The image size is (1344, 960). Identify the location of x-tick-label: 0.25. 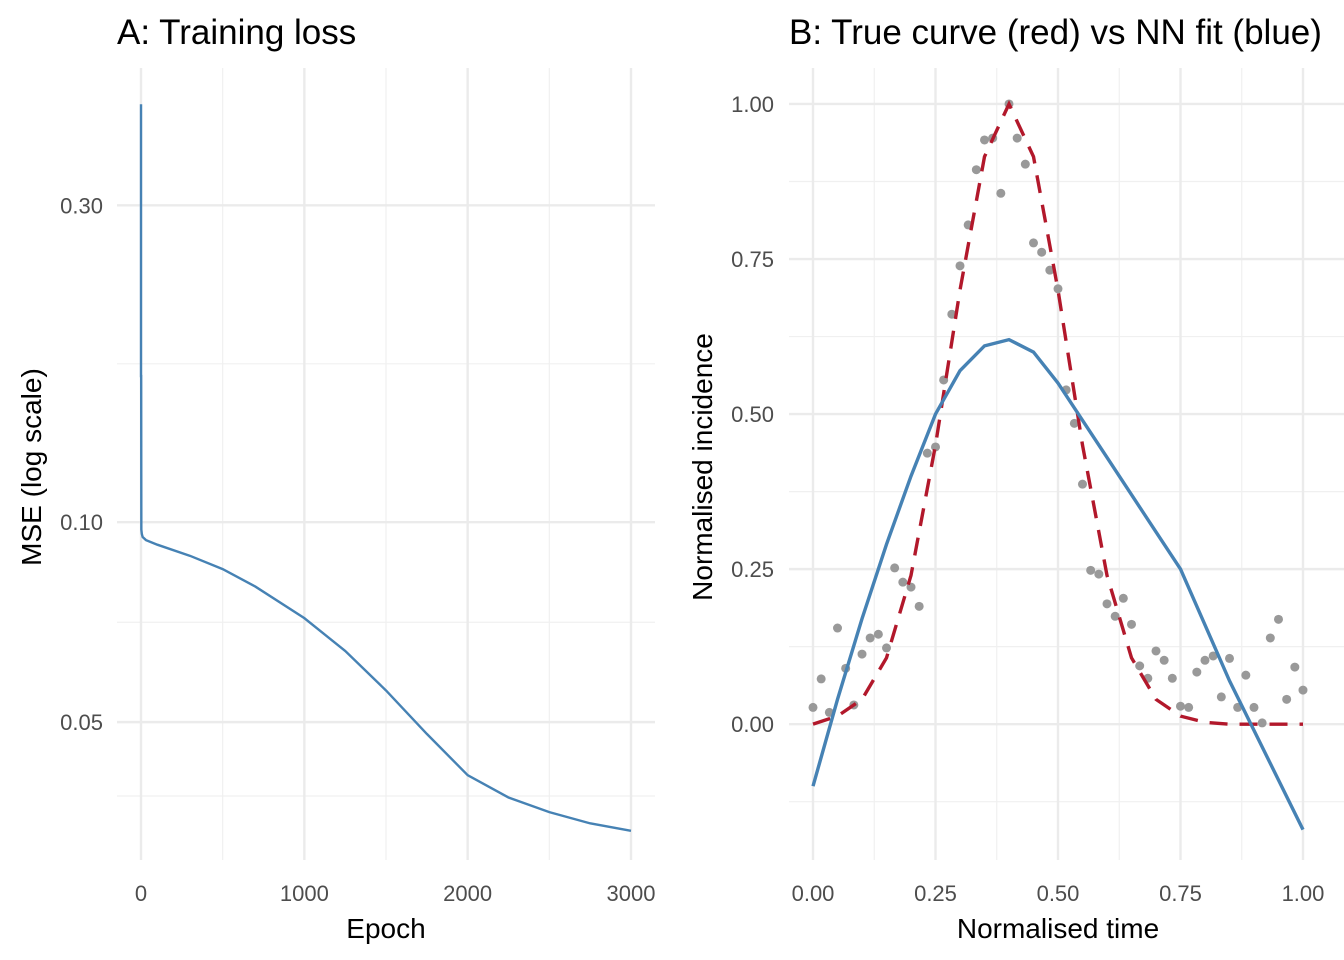
(935, 893).